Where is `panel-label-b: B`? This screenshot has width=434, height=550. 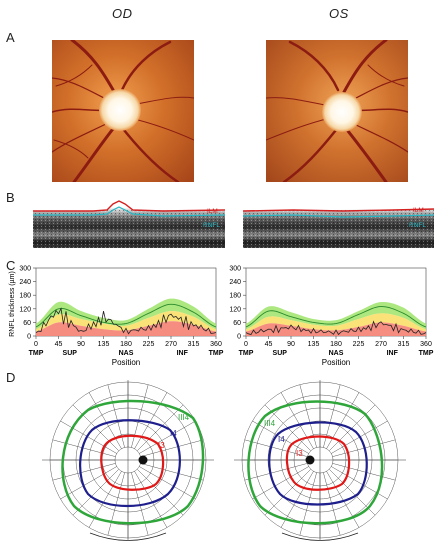 panel-label-b: B is located at coordinates (10, 197).